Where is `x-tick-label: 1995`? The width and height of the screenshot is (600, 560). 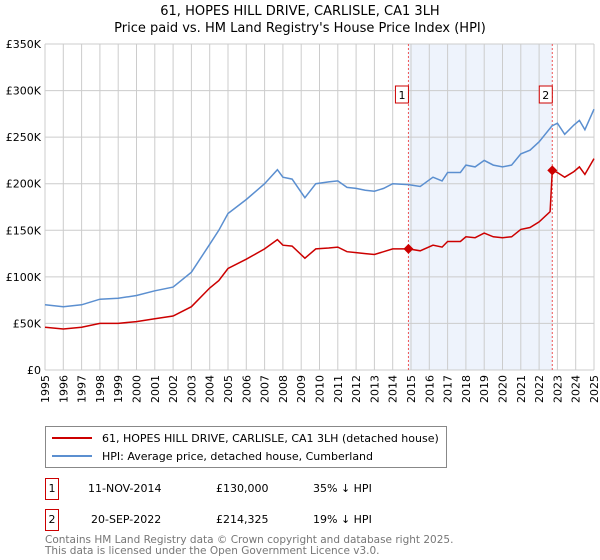
x-tick-label: 1995 is located at coordinates (45, 389).